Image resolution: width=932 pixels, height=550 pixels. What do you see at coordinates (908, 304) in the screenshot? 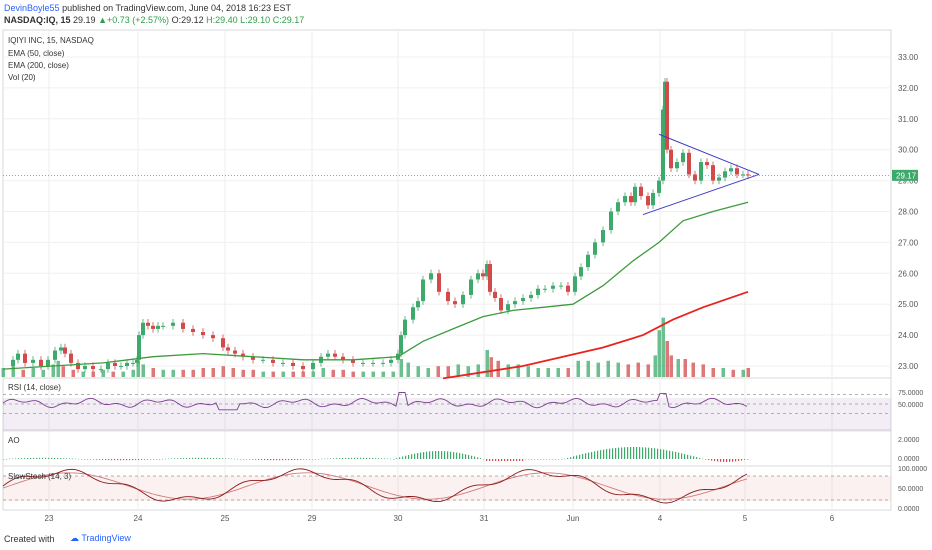
I see `price-tick-label: 25.00` at bounding box center [908, 304].